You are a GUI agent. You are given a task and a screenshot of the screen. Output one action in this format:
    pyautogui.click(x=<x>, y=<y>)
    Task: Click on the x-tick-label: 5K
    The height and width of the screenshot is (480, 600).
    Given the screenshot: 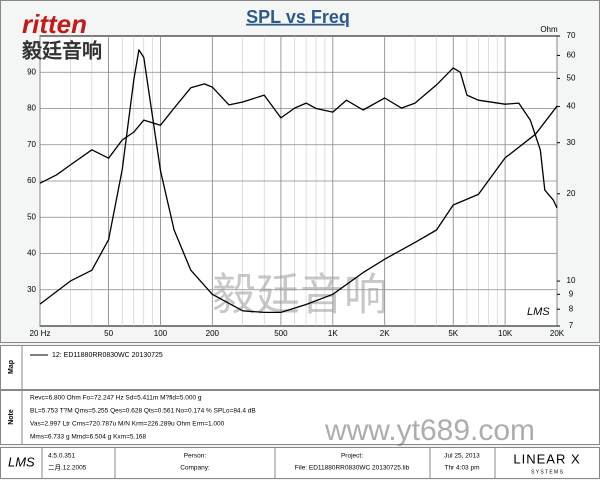 What is the action you would take?
    pyautogui.click(x=453, y=333)
    